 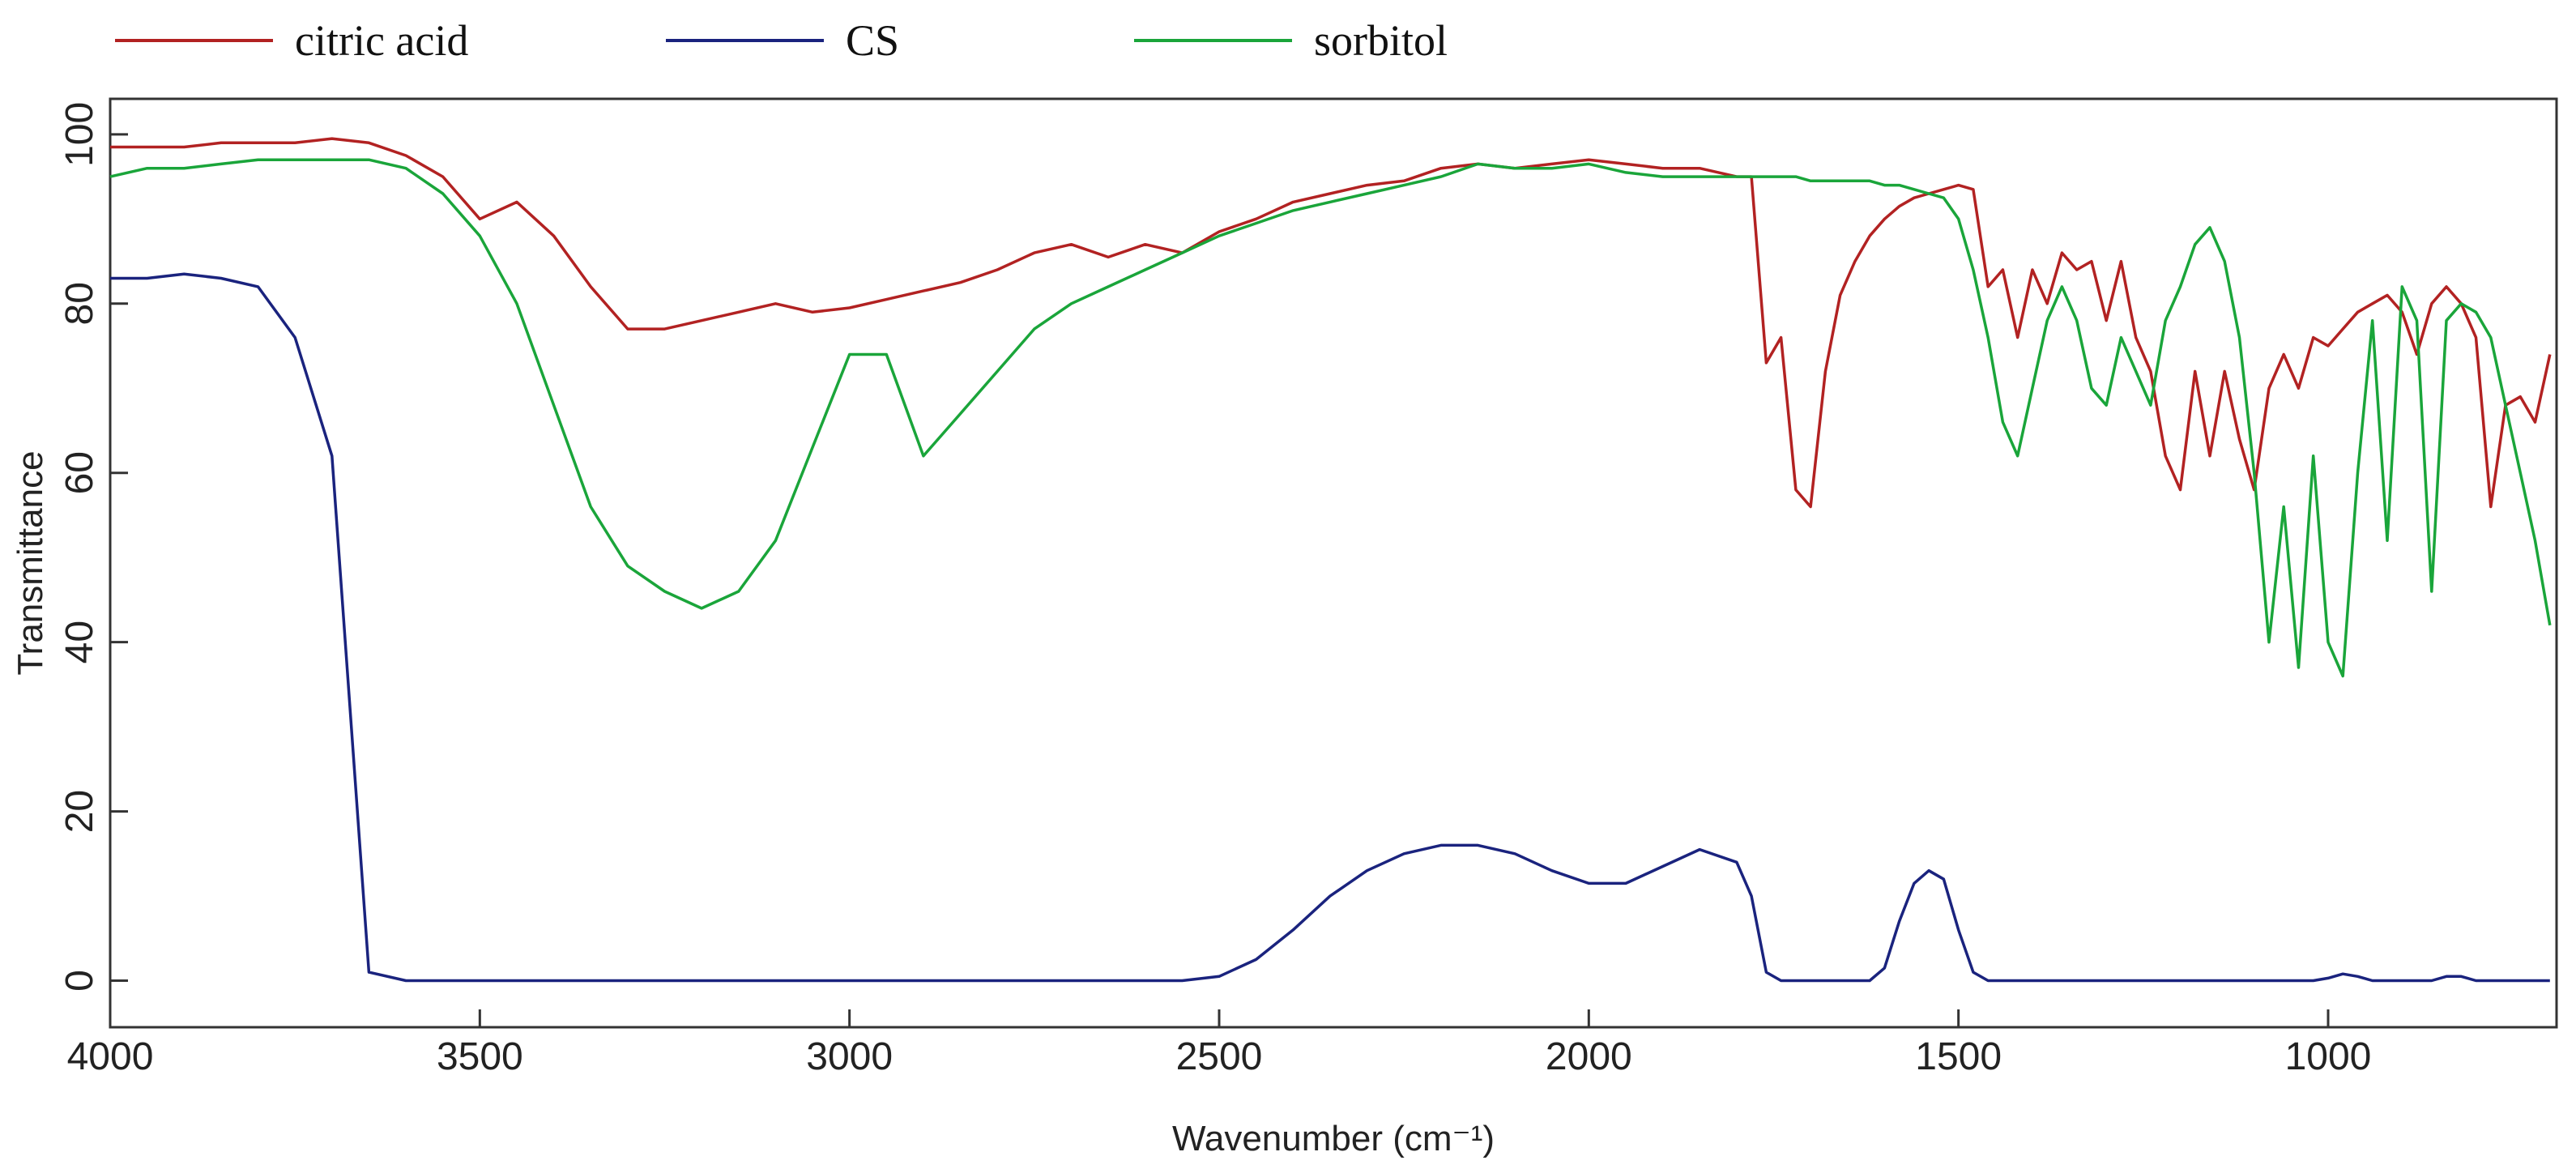 What do you see at coordinates (79, 812) in the screenshot?
I see `y-tick-label: 20` at bounding box center [79, 812].